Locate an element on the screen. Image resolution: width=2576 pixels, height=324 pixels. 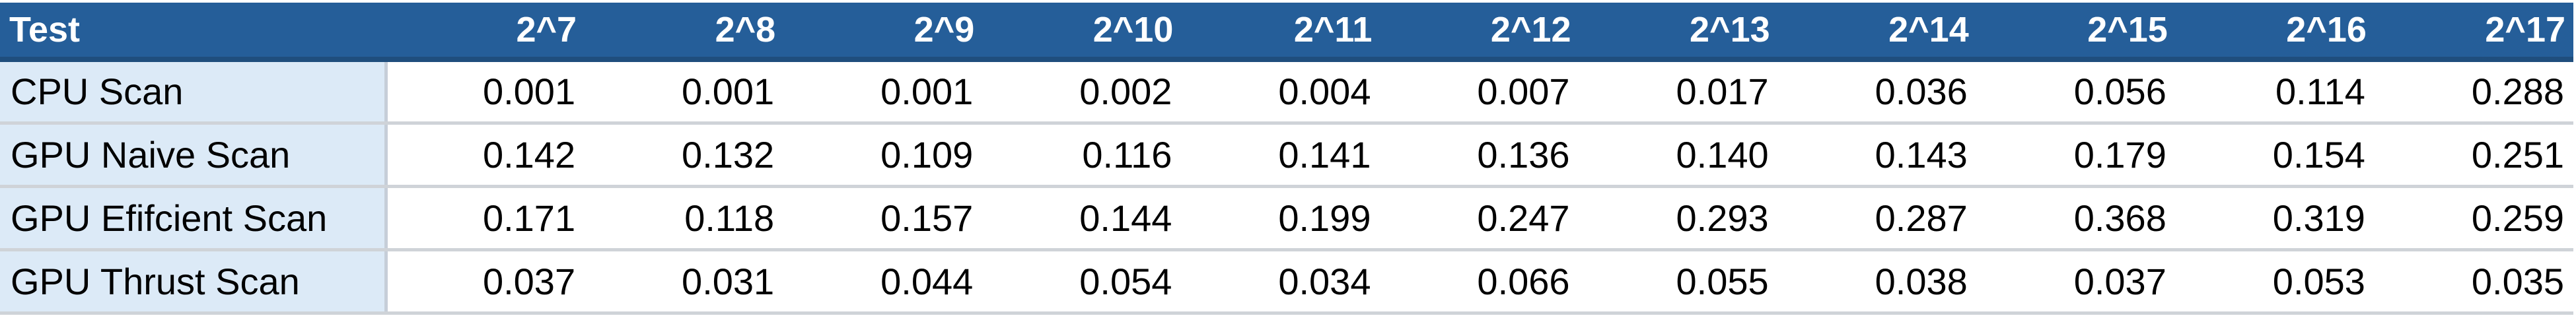
value-cell: 0.066 is located at coordinates (1479, 282).